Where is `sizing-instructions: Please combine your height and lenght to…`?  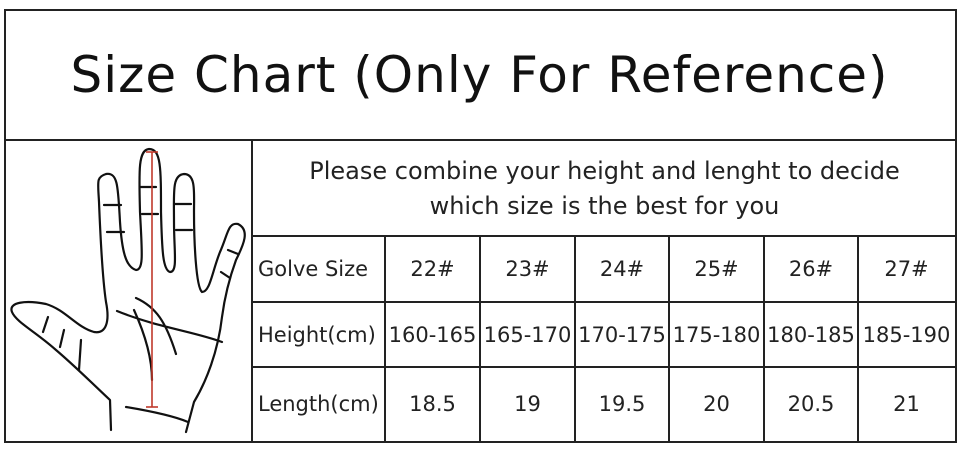 sizing-instructions: Please combine your height and lenght to… is located at coordinates (604, 189).